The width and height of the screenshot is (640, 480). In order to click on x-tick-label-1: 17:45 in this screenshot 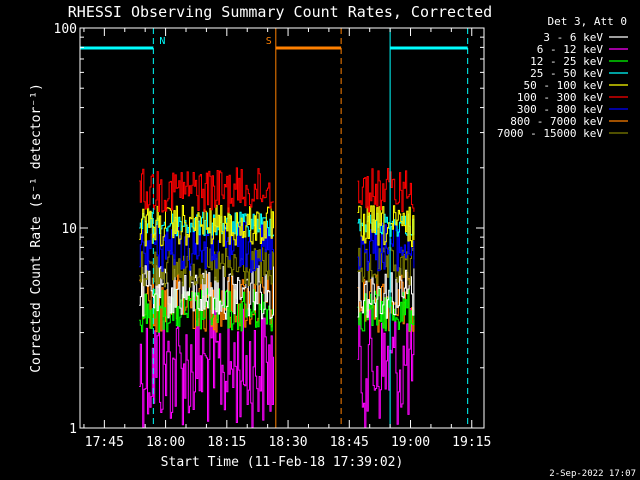, I will do `click(104, 442)`.